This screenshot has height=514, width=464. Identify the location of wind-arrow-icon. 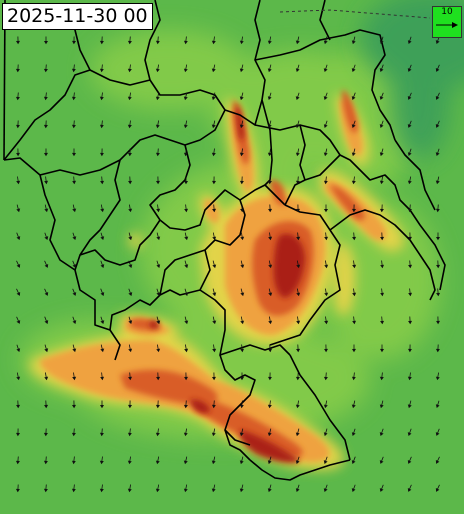
(447, 25).